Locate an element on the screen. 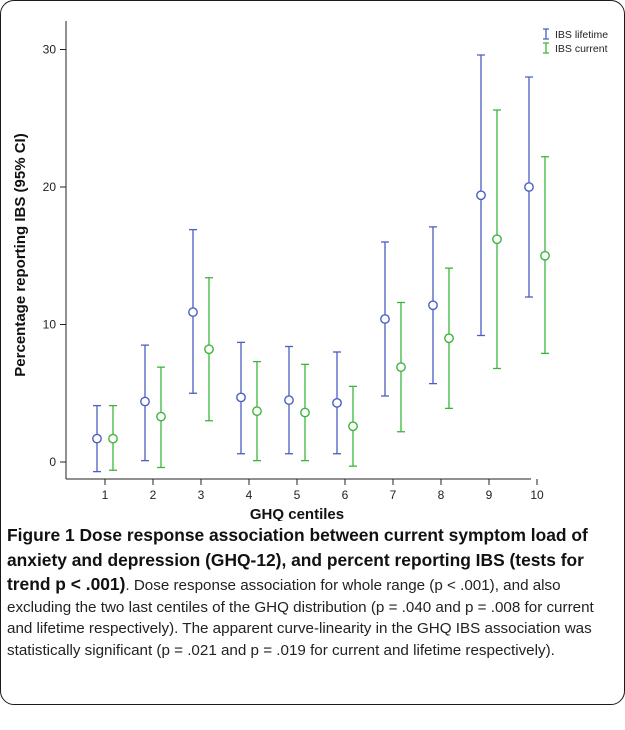  x-tick-label: 4 is located at coordinates (249, 495).